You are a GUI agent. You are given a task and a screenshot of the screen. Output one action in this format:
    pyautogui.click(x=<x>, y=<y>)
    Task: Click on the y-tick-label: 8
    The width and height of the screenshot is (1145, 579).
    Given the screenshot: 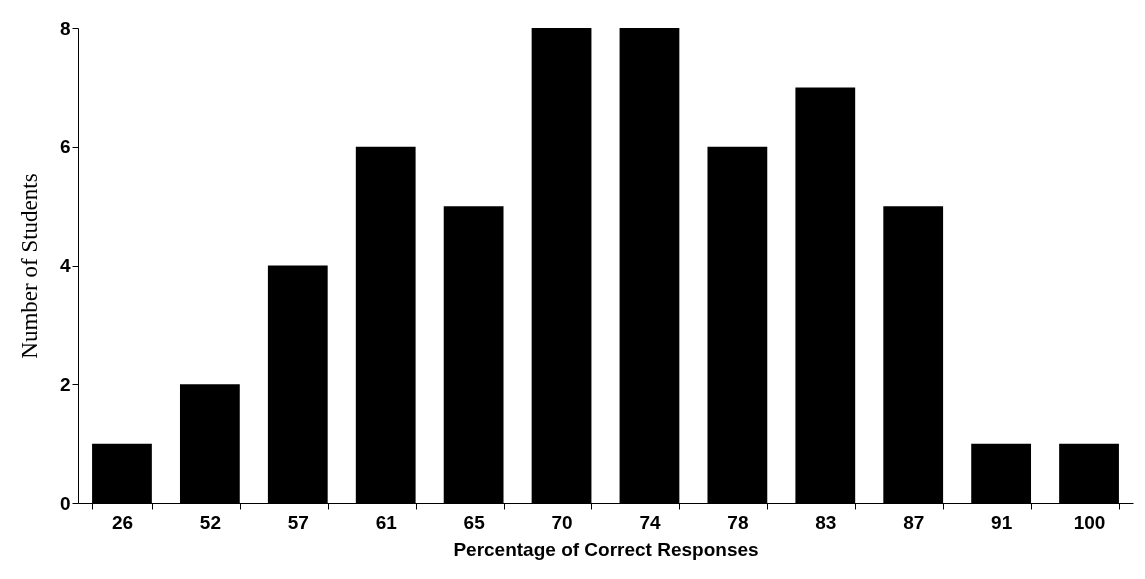 What is the action you would take?
    pyautogui.click(x=65, y=28)
    